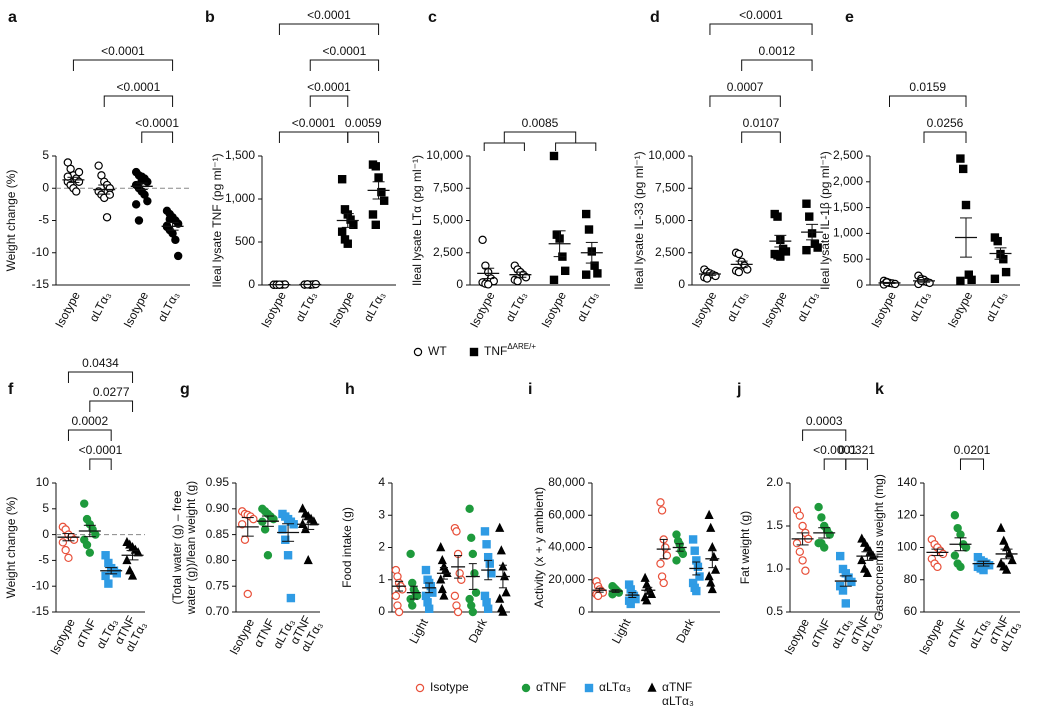  Describe the element at coordinates (218, 585) in the screenshot. I see `y-tick-label: 0.75` at that location.